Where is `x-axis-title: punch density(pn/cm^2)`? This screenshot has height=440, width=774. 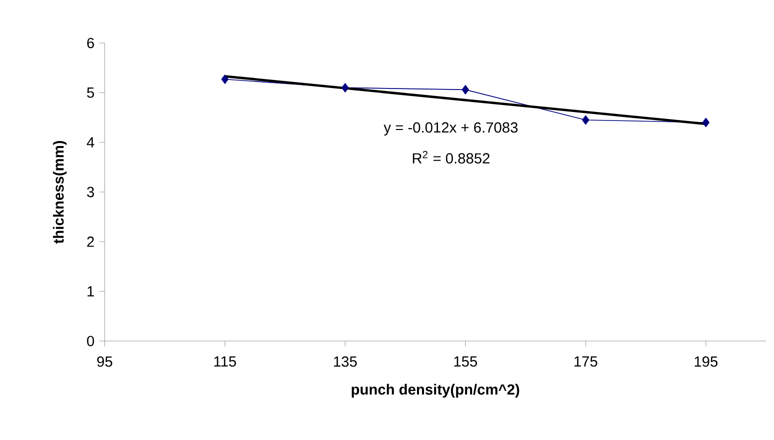
x-axis-title: punch density(pn/cm^2) is located at coordinates (436, 391).